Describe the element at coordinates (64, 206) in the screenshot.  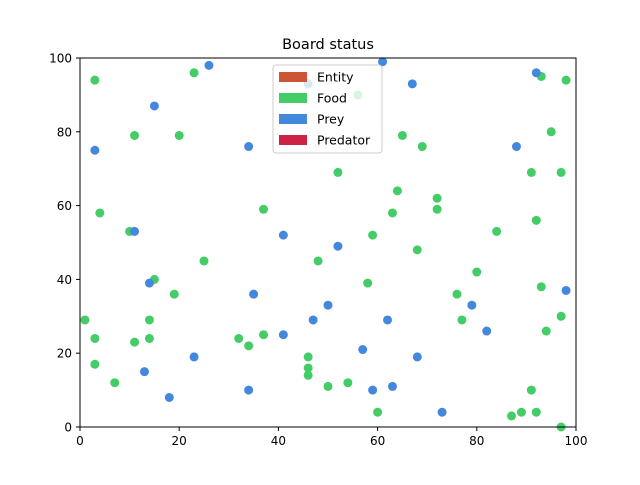
I see `y-tick-label: 60` at that location.